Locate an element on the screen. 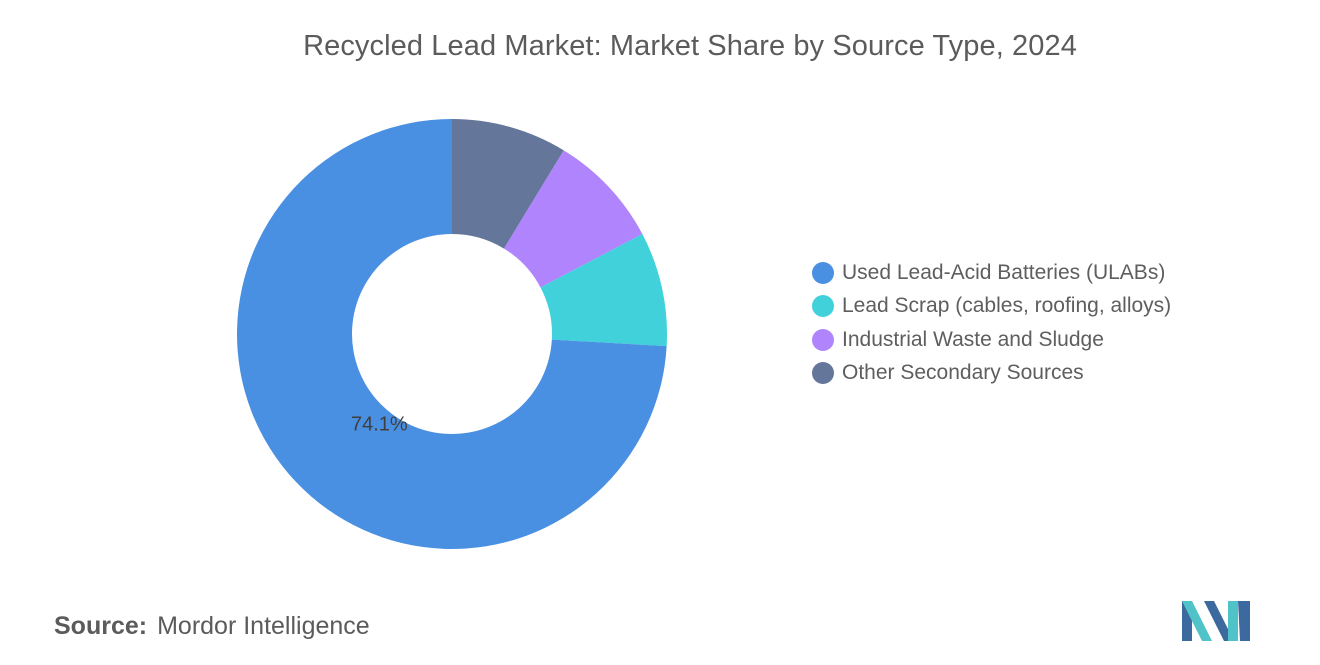 The width and height of the screenshot is (1320, 665). source-value: Mordor Intelligence is located at coordinates (263, 626).